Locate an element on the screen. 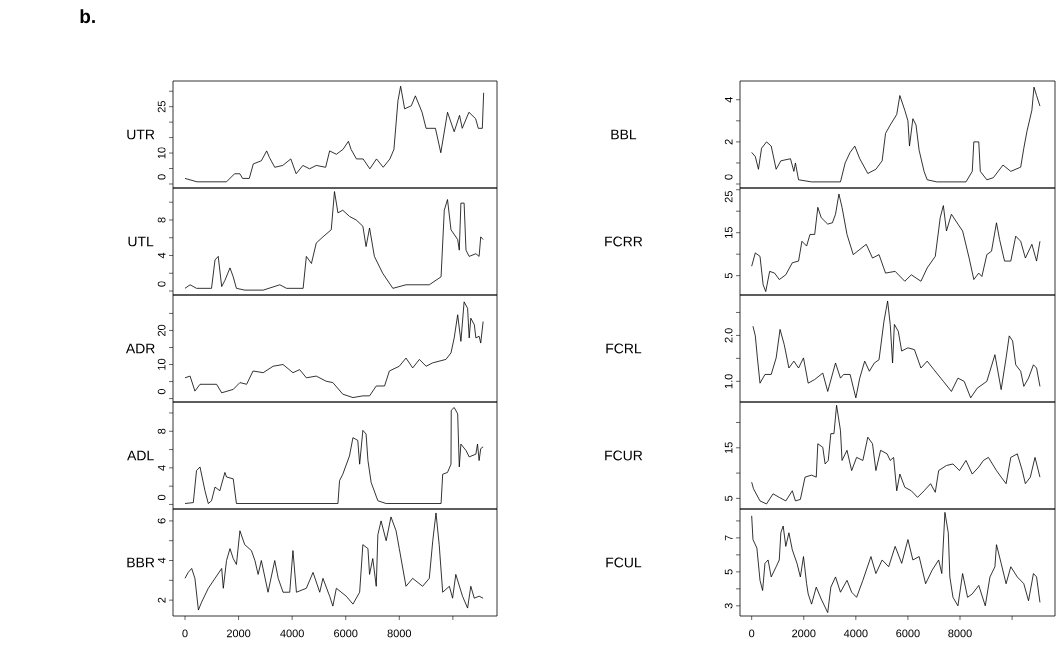 This screenshot has height=664, width=1061. y-axis-title: FCUR is located at coordinates (624, 455).